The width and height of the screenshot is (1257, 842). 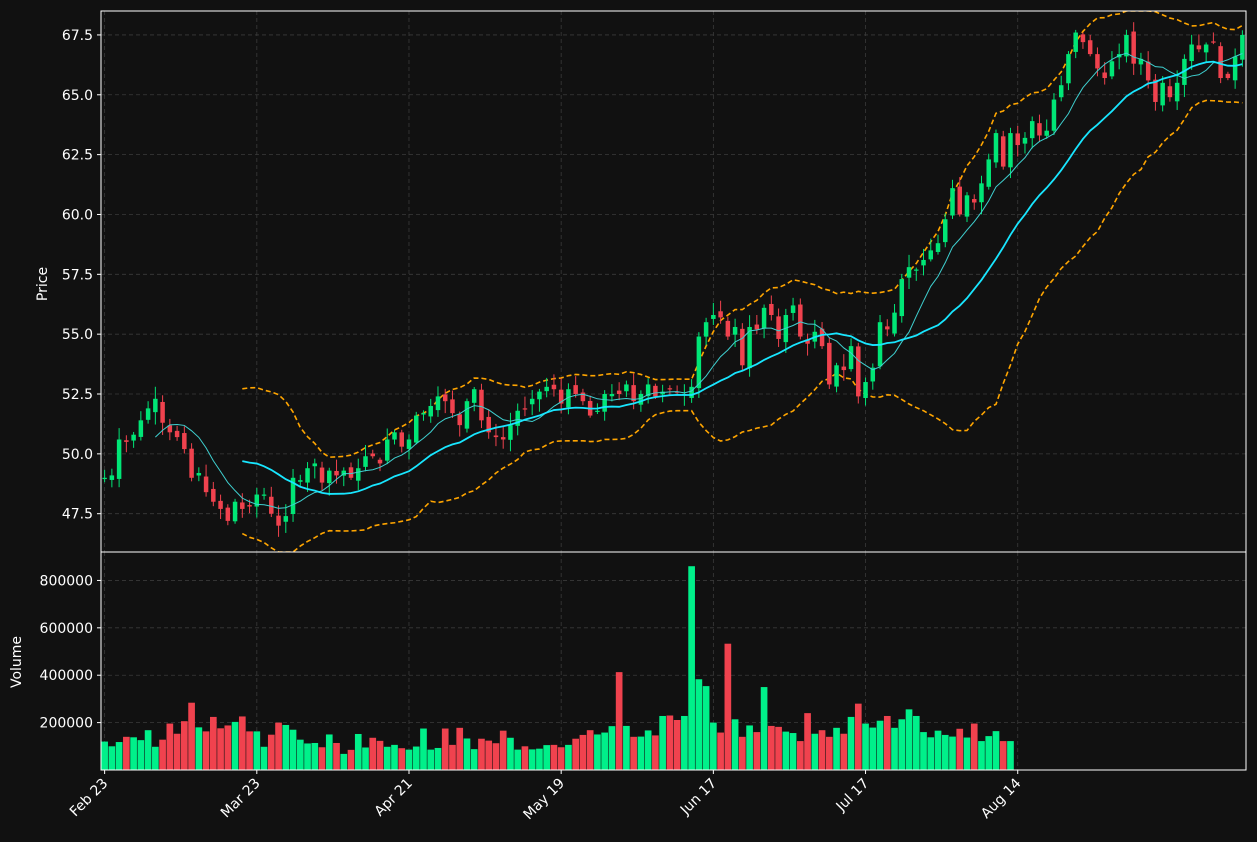 What do you see at coordinates (77, 96) in the screenshot?
I see `price-tick-label: 65.0` at bounding box center [77, 96].